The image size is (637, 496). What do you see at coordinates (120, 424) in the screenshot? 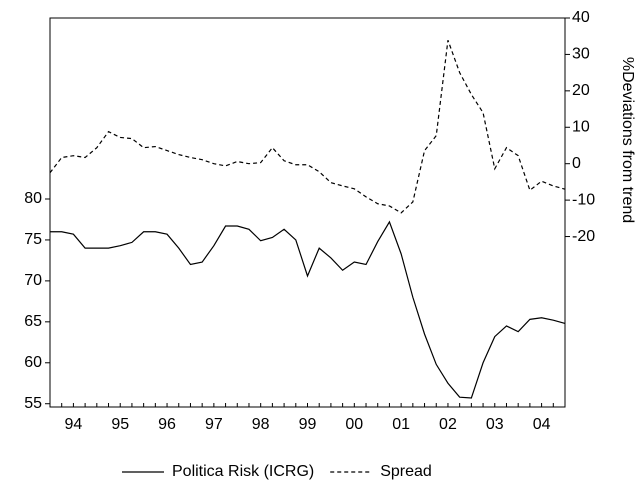
I see `x-tick-label: 95` at bounding box center [120, 424].